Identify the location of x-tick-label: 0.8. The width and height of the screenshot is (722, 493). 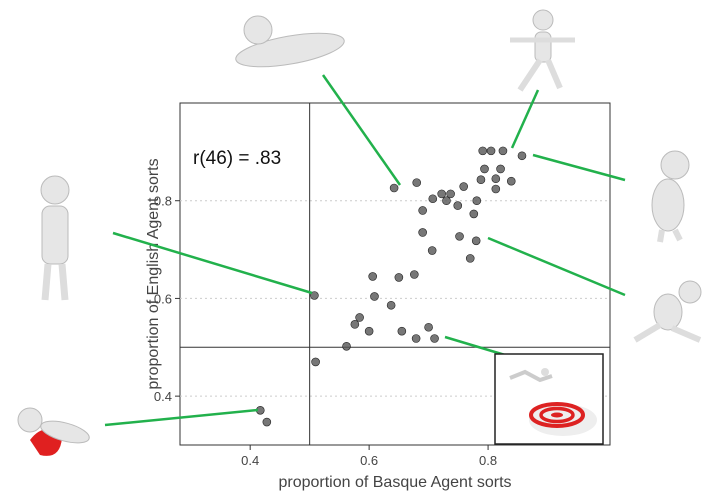
(488, 460).